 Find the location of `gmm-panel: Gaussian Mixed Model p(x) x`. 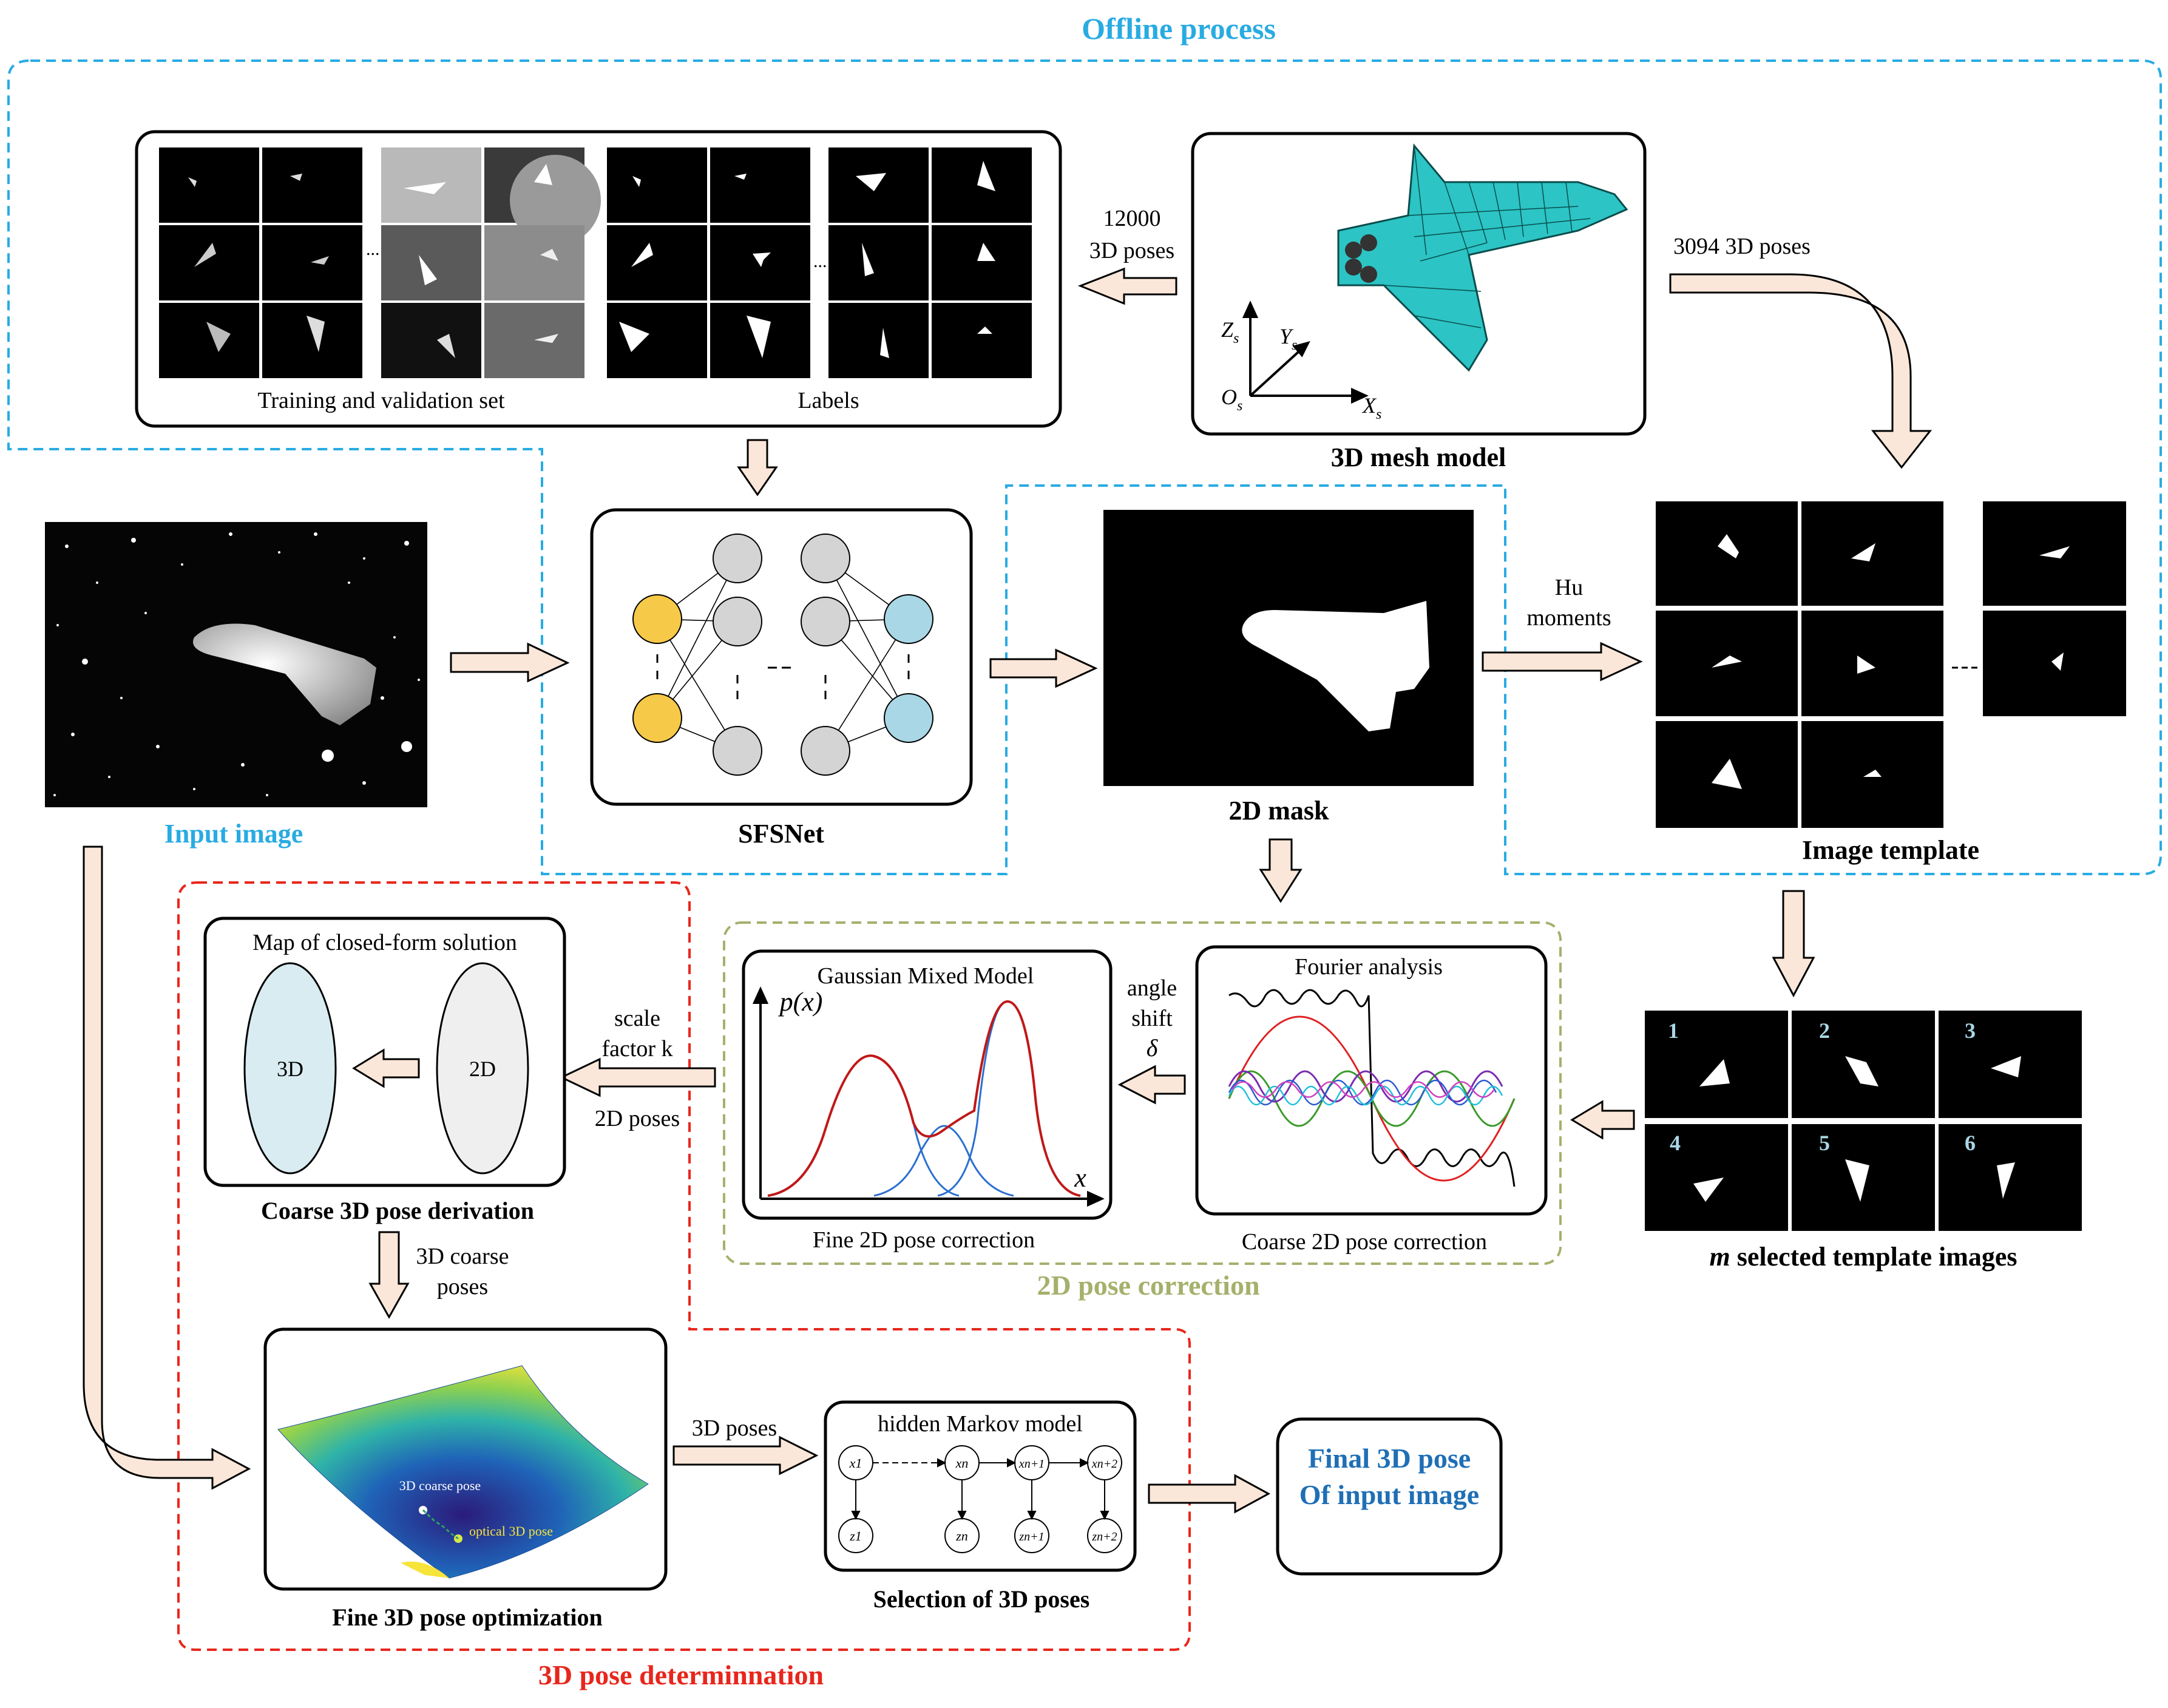

gmm-panel: Gaussian Mixed Model p(x) x is located at coordinates (927, 1084).